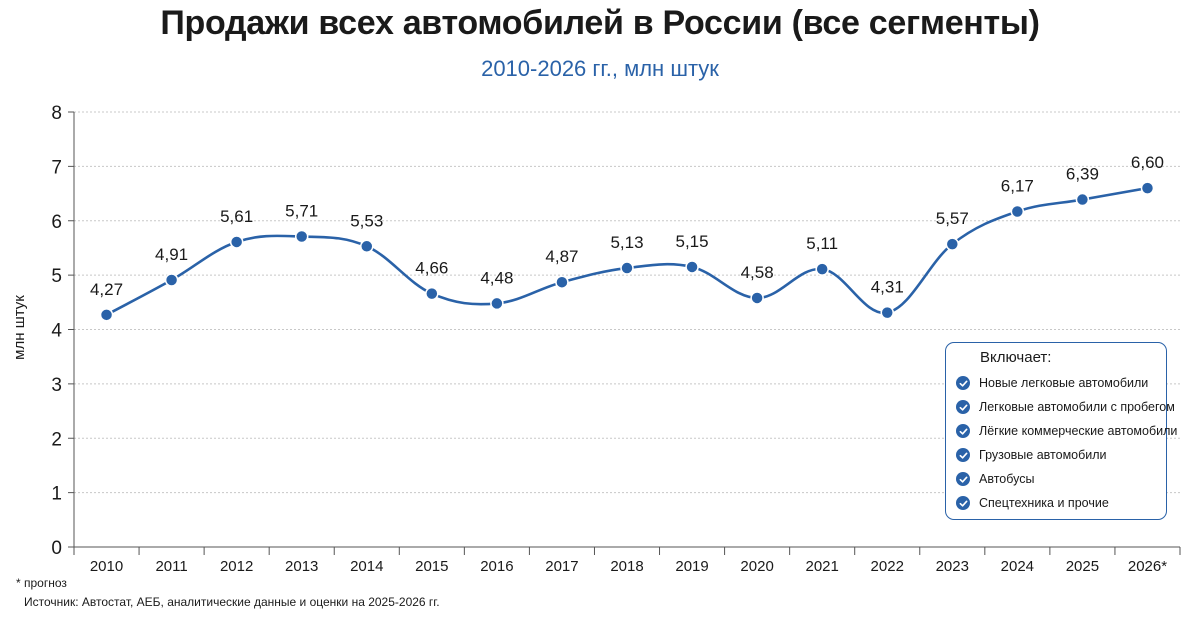  Describe the element at coordinates (561, 566) in the screenshot. I see `x-tick-label: 2017` at that location.